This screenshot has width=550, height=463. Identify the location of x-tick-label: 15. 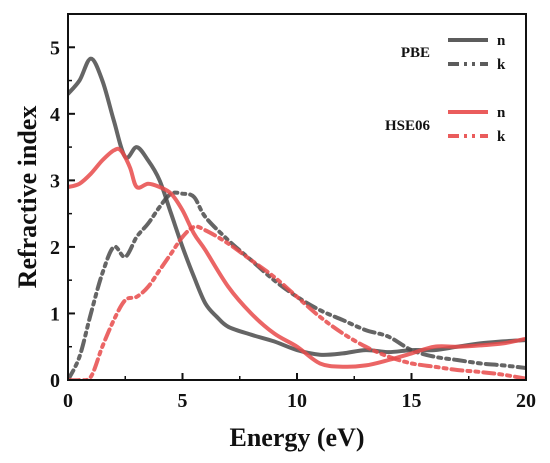
(412, 401).